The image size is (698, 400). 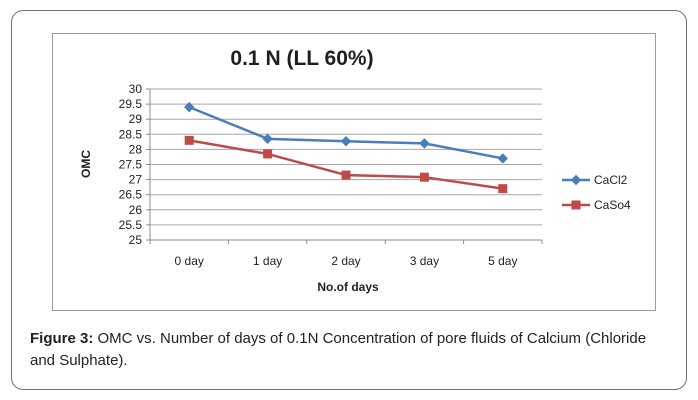 I want to click on x-axis-label: No.of days, so click(x=348, y=287).